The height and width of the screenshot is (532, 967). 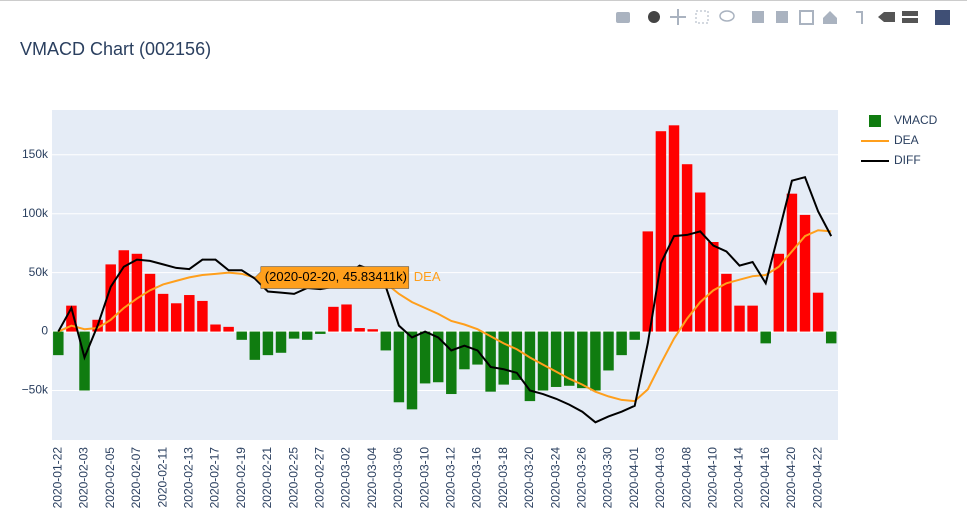 I want to click on pan-icon, so click(x=678, y=17).